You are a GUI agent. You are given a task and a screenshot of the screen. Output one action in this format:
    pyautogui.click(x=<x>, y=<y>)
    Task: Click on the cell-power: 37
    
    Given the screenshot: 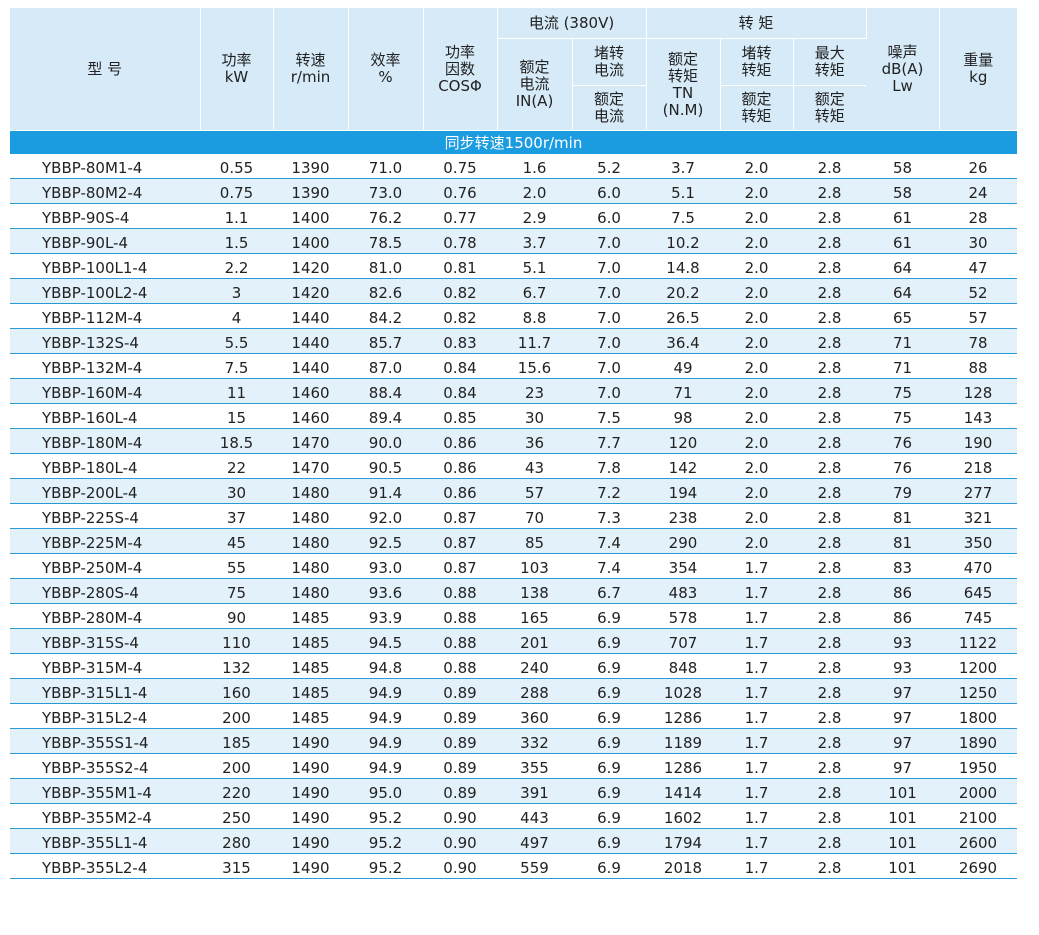 What is the action you would take?
    pyautogui.click(x=236, y=516)
    